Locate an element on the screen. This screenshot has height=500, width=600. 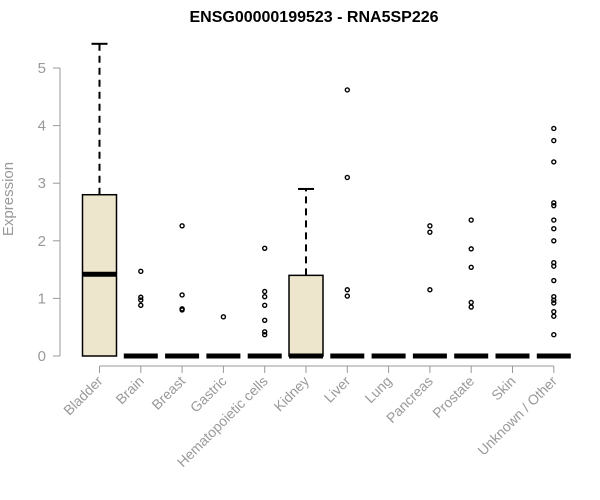
y-tick-label: 1 is located at coordinates (42, 298).